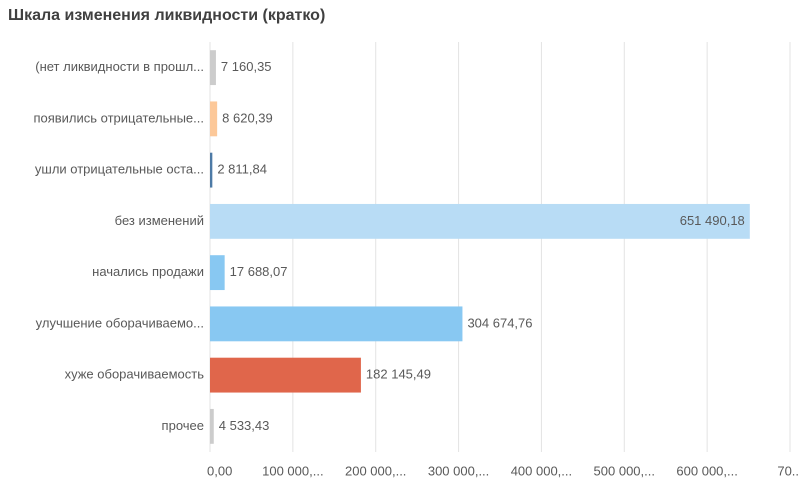 This screenshot has height=500, width=800. I want to click on chart-title: Шкала изменения ликвидности (кратко), so click(166, 15).